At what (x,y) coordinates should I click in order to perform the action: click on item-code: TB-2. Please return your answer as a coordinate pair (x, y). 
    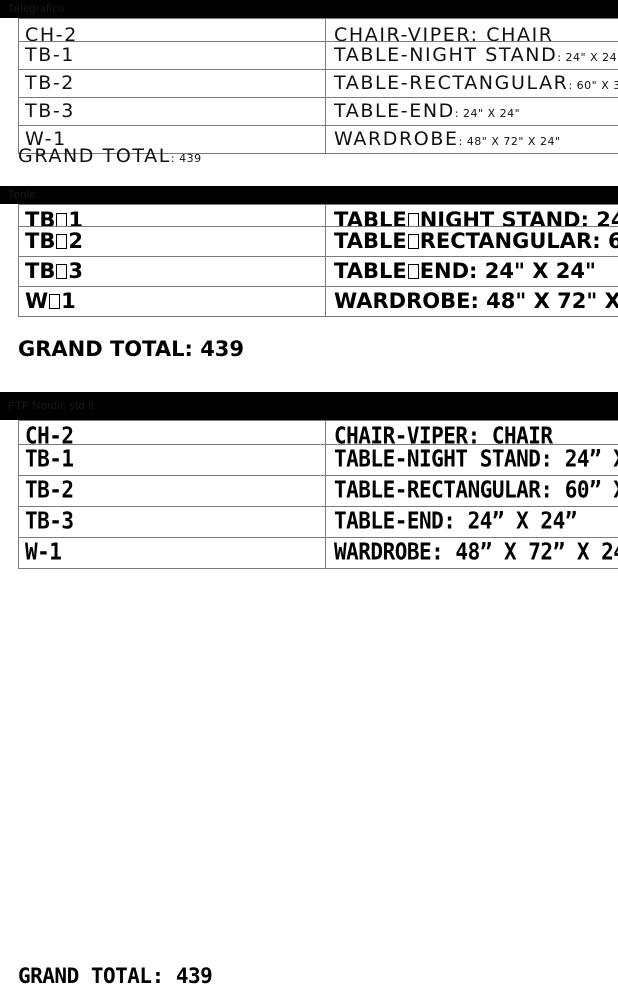
    Looking at the image, I should click on (50, 83).